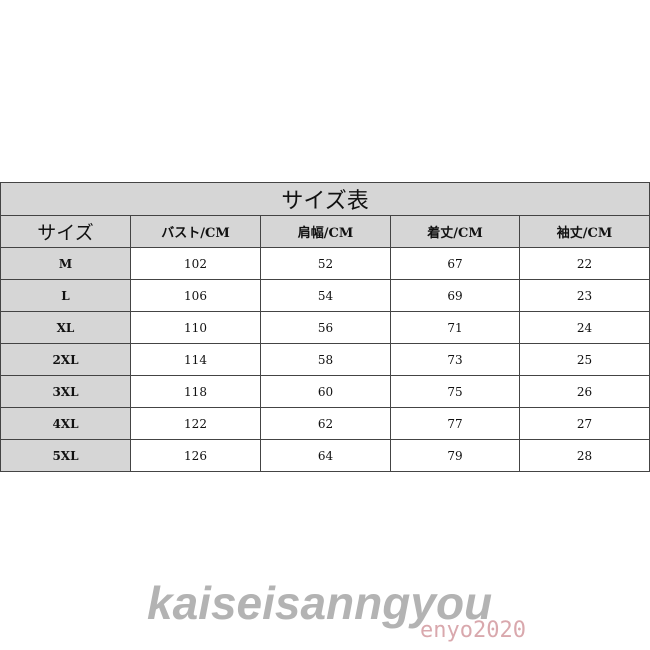 This screenshot has height=650, width=650. I want to click on watermark-brand: kaiseisanngyou, so click(320, 603).